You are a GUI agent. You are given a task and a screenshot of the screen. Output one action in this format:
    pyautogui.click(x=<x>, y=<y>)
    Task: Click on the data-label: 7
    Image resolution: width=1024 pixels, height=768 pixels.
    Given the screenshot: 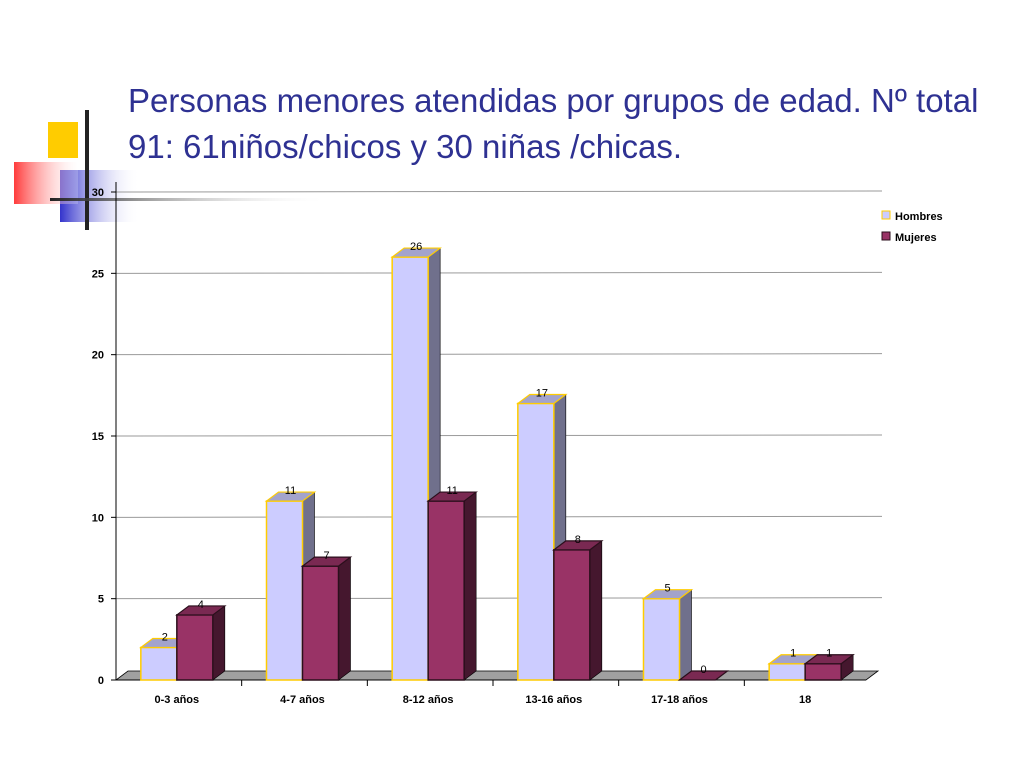 What is the action you would take?
    pyautogui.click(x=326, y=556)
    